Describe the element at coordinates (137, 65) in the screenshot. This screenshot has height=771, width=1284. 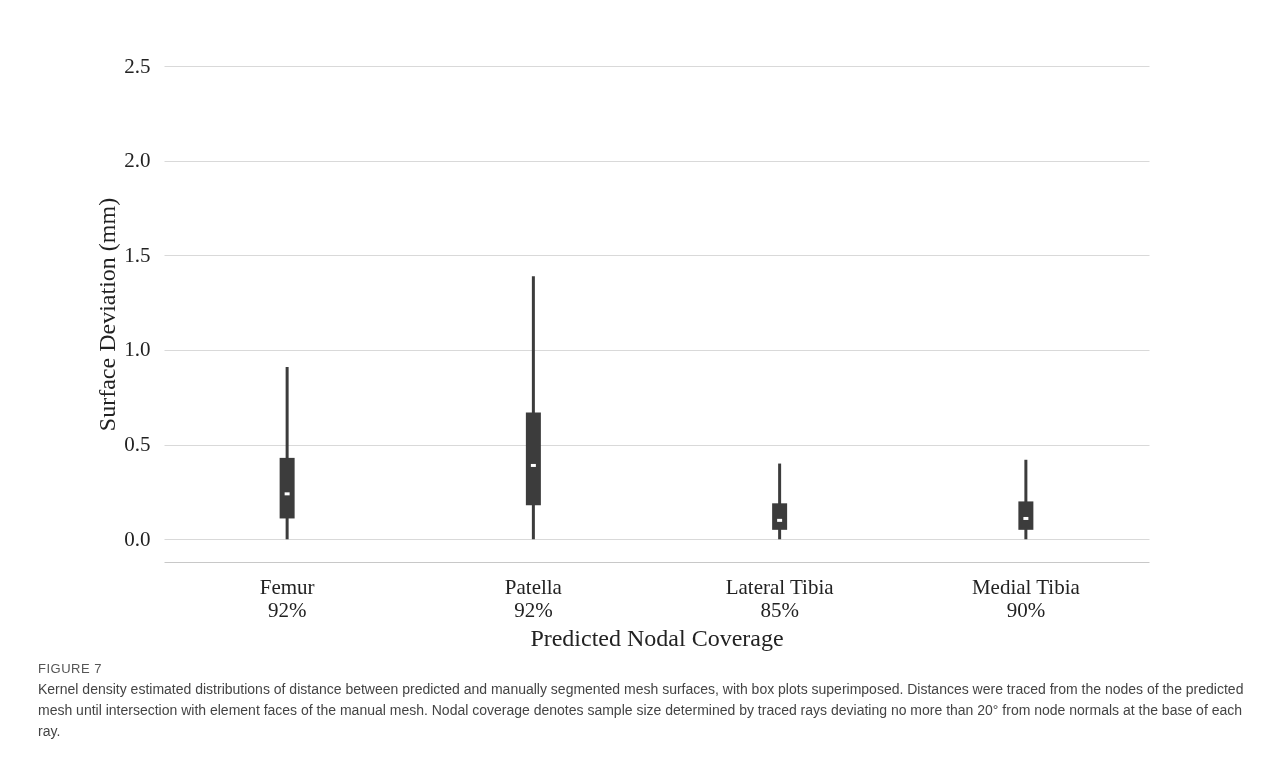
I see `y-tick-label: 2.5` at that location.